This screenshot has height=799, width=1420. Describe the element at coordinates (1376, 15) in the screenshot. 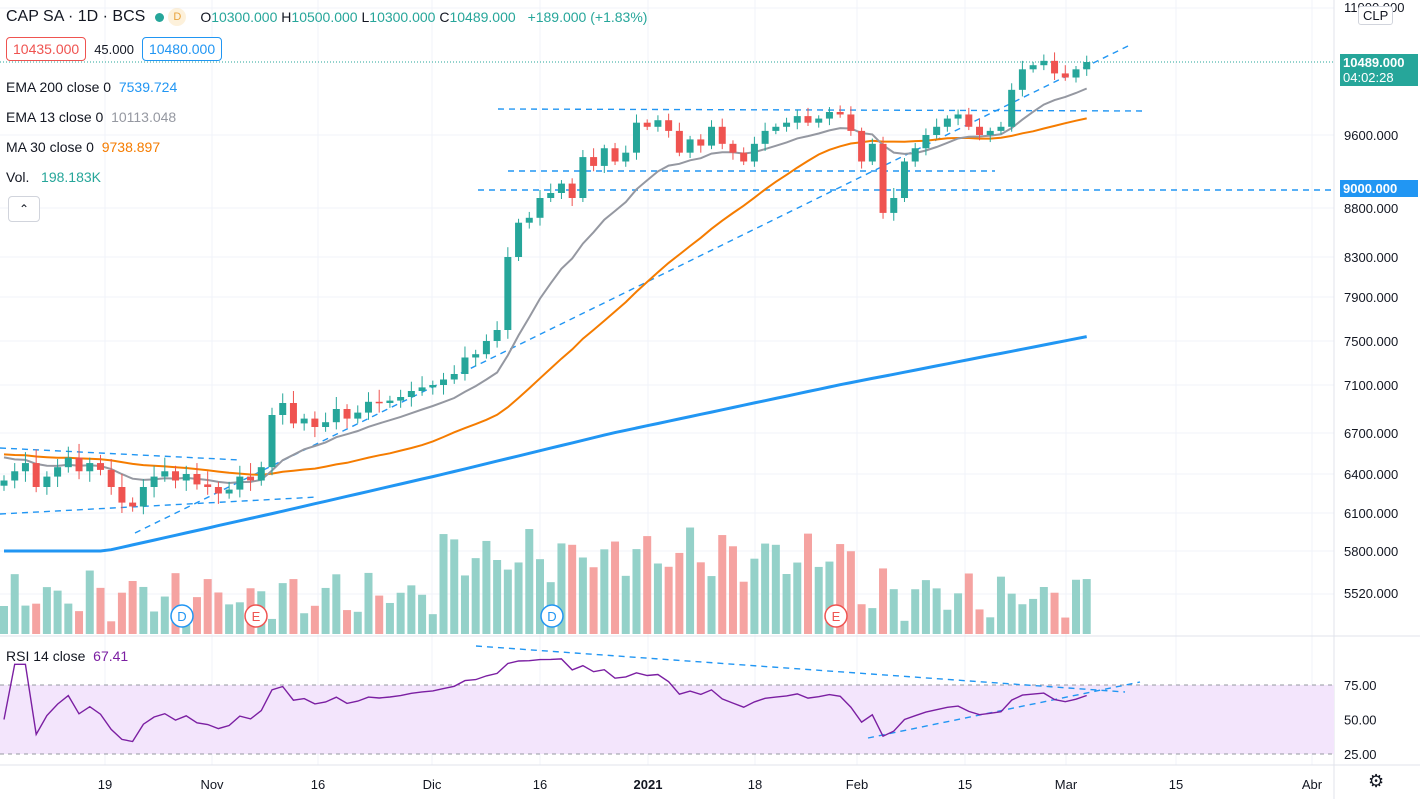

I see `currency-label: CLP` at that location.